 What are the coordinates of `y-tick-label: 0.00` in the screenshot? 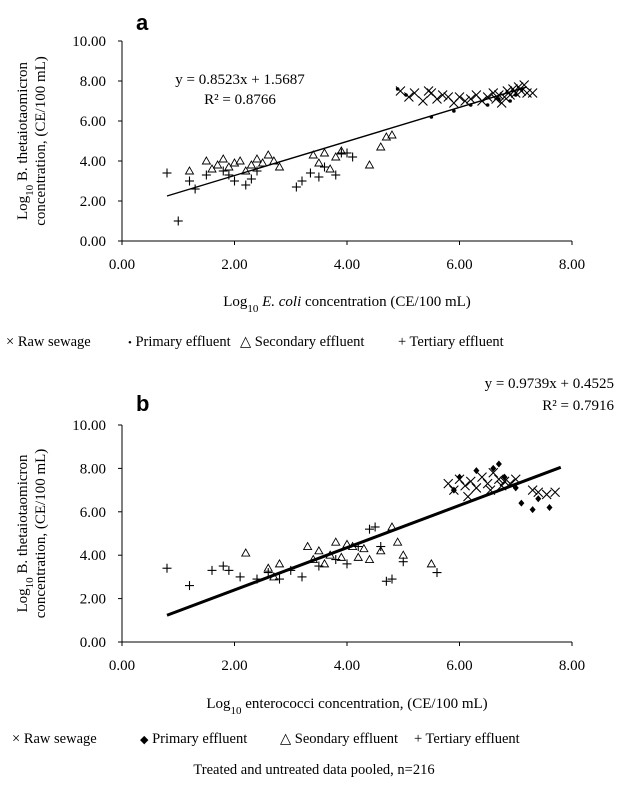 It's located at (93, 242).